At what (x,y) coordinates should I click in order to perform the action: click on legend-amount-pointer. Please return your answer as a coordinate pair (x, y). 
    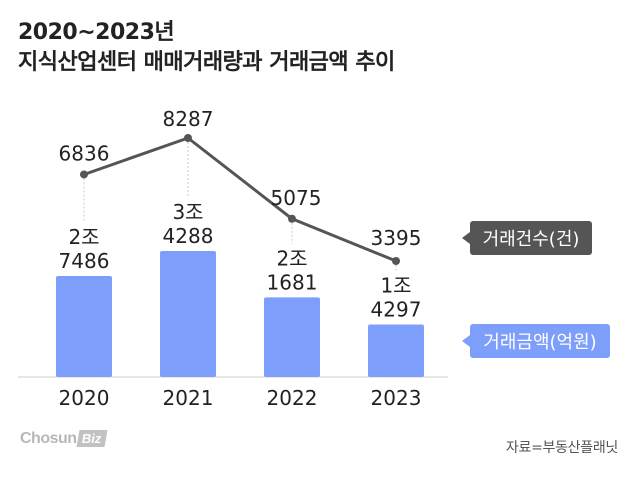
    Looking at the image, I should click on (466, 341).